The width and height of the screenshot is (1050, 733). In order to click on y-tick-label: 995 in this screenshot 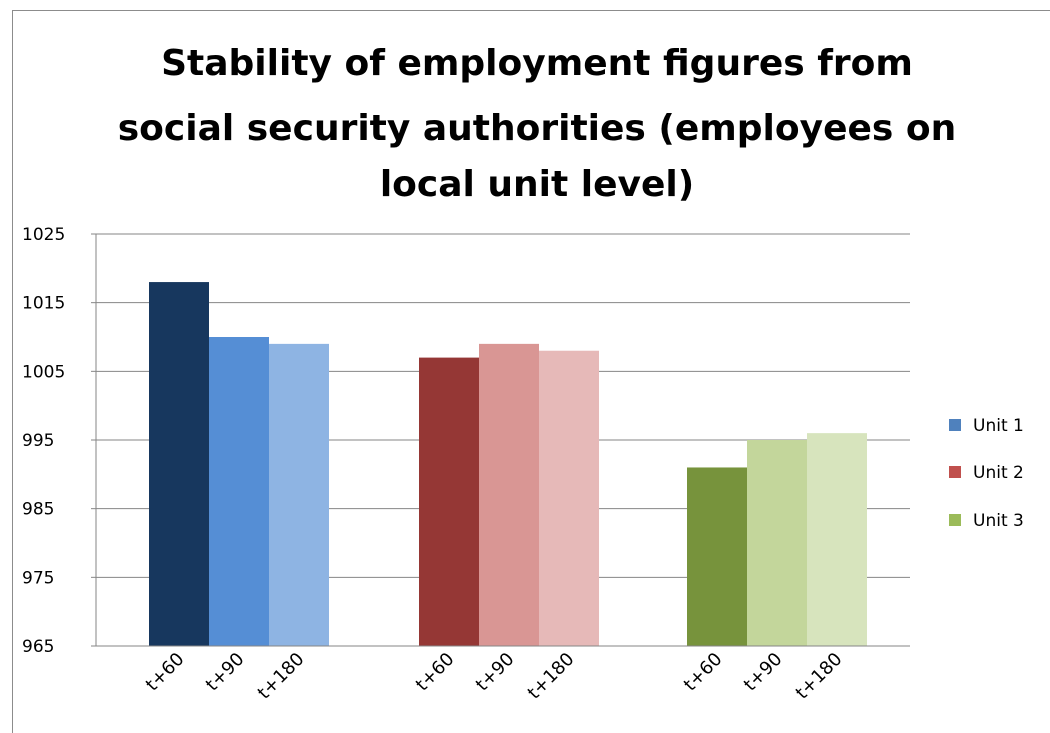, I will do `click(38, 441)`.